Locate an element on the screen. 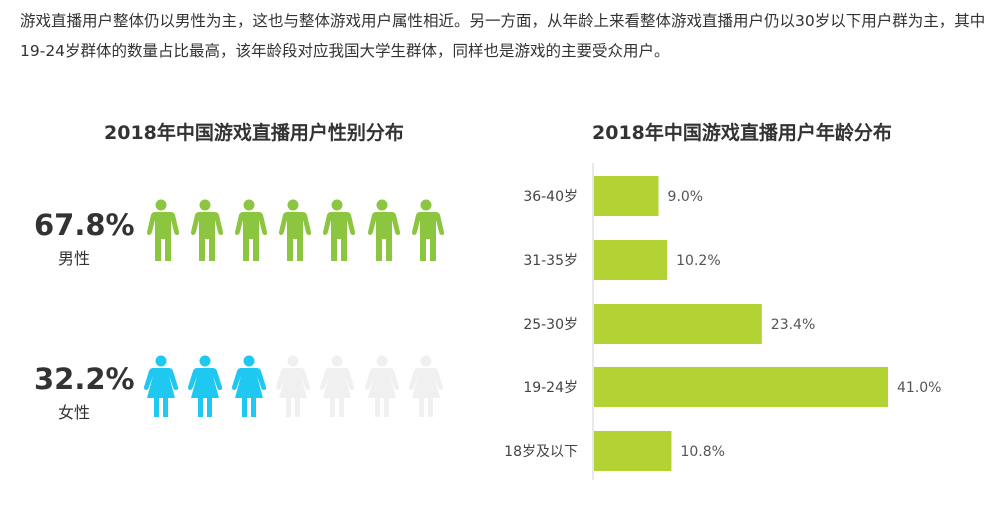 Image resolution: width=1004 pixels, height=512 pixels. female-percent: 32.2% is located at coordinates (84, 379).